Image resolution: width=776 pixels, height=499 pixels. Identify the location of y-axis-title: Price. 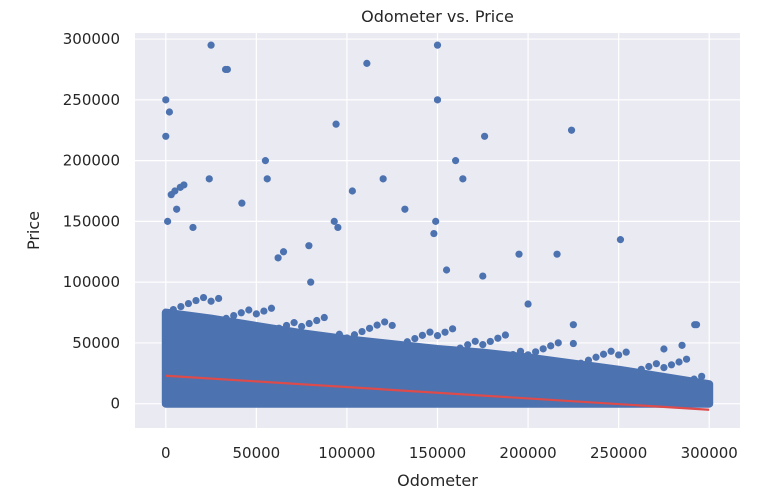
(33, 230).